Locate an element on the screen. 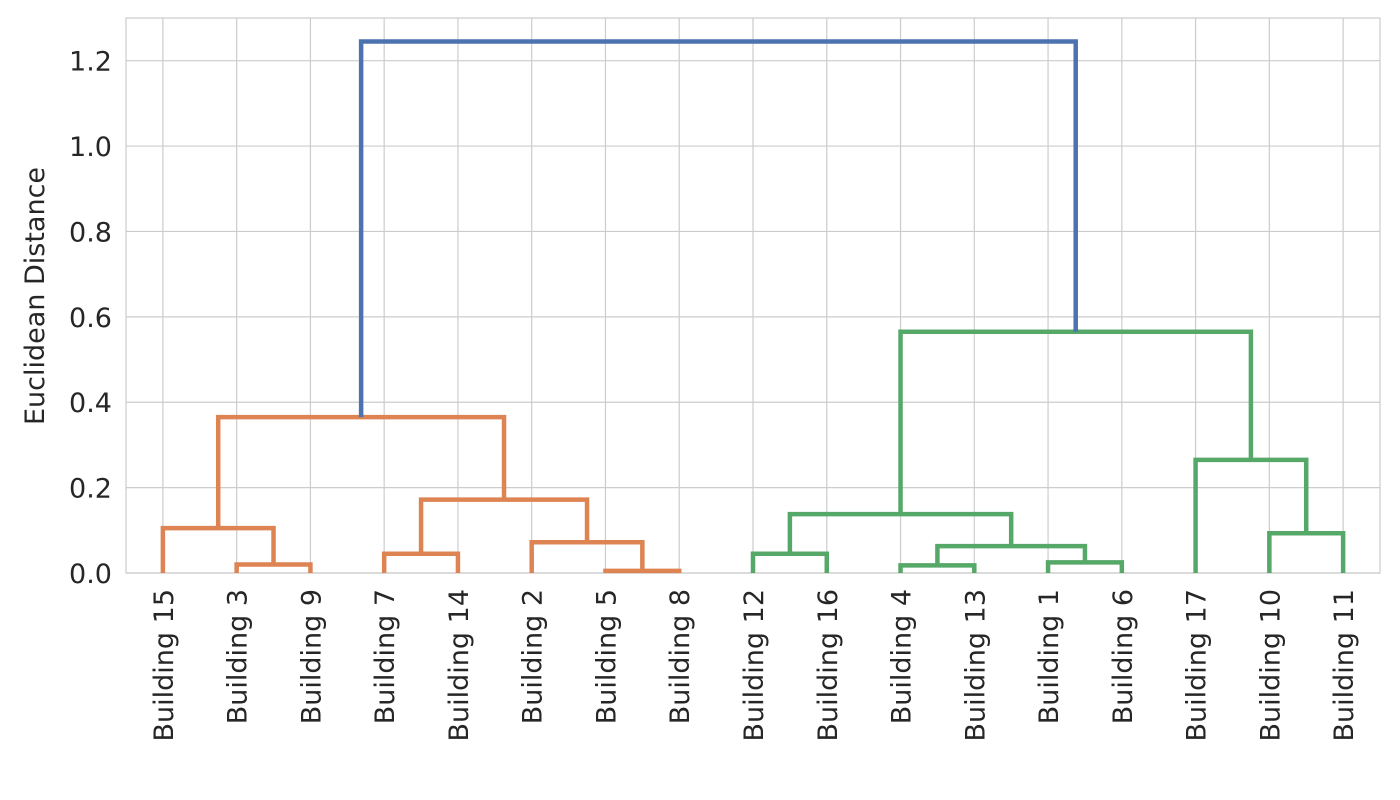  x-tick-label: Building 11 is located at coordinates (1344, 665).